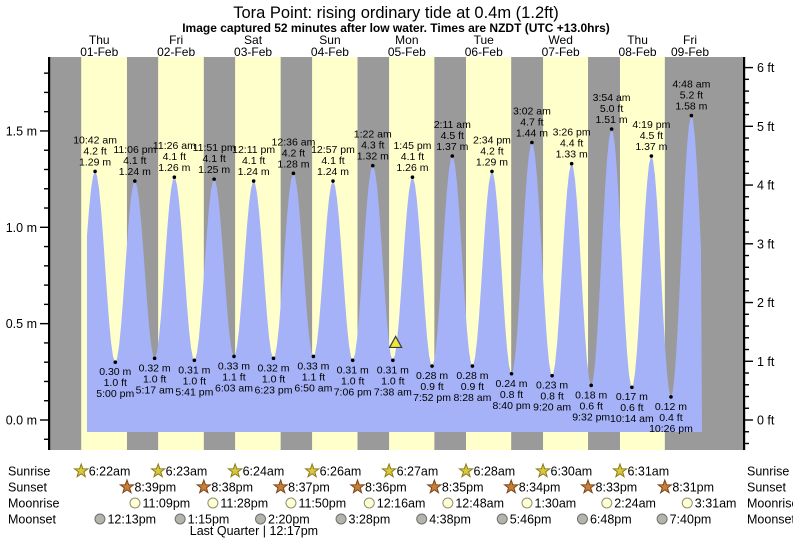  What do you see at coordinates (370, 520) in the screenshot?
I see `moonset-time: 3:28pm` at bounding box center [370, 520].